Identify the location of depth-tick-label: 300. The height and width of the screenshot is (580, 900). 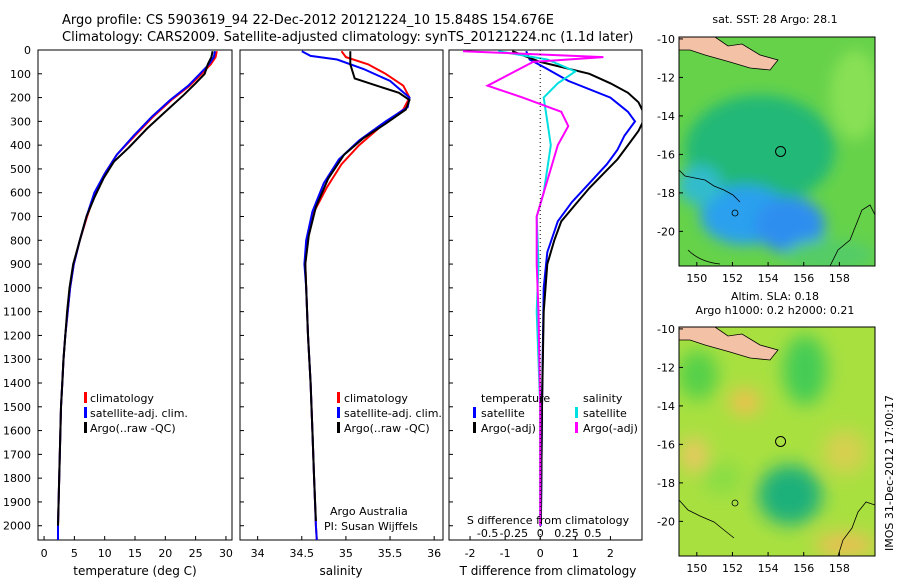
(20, 121).